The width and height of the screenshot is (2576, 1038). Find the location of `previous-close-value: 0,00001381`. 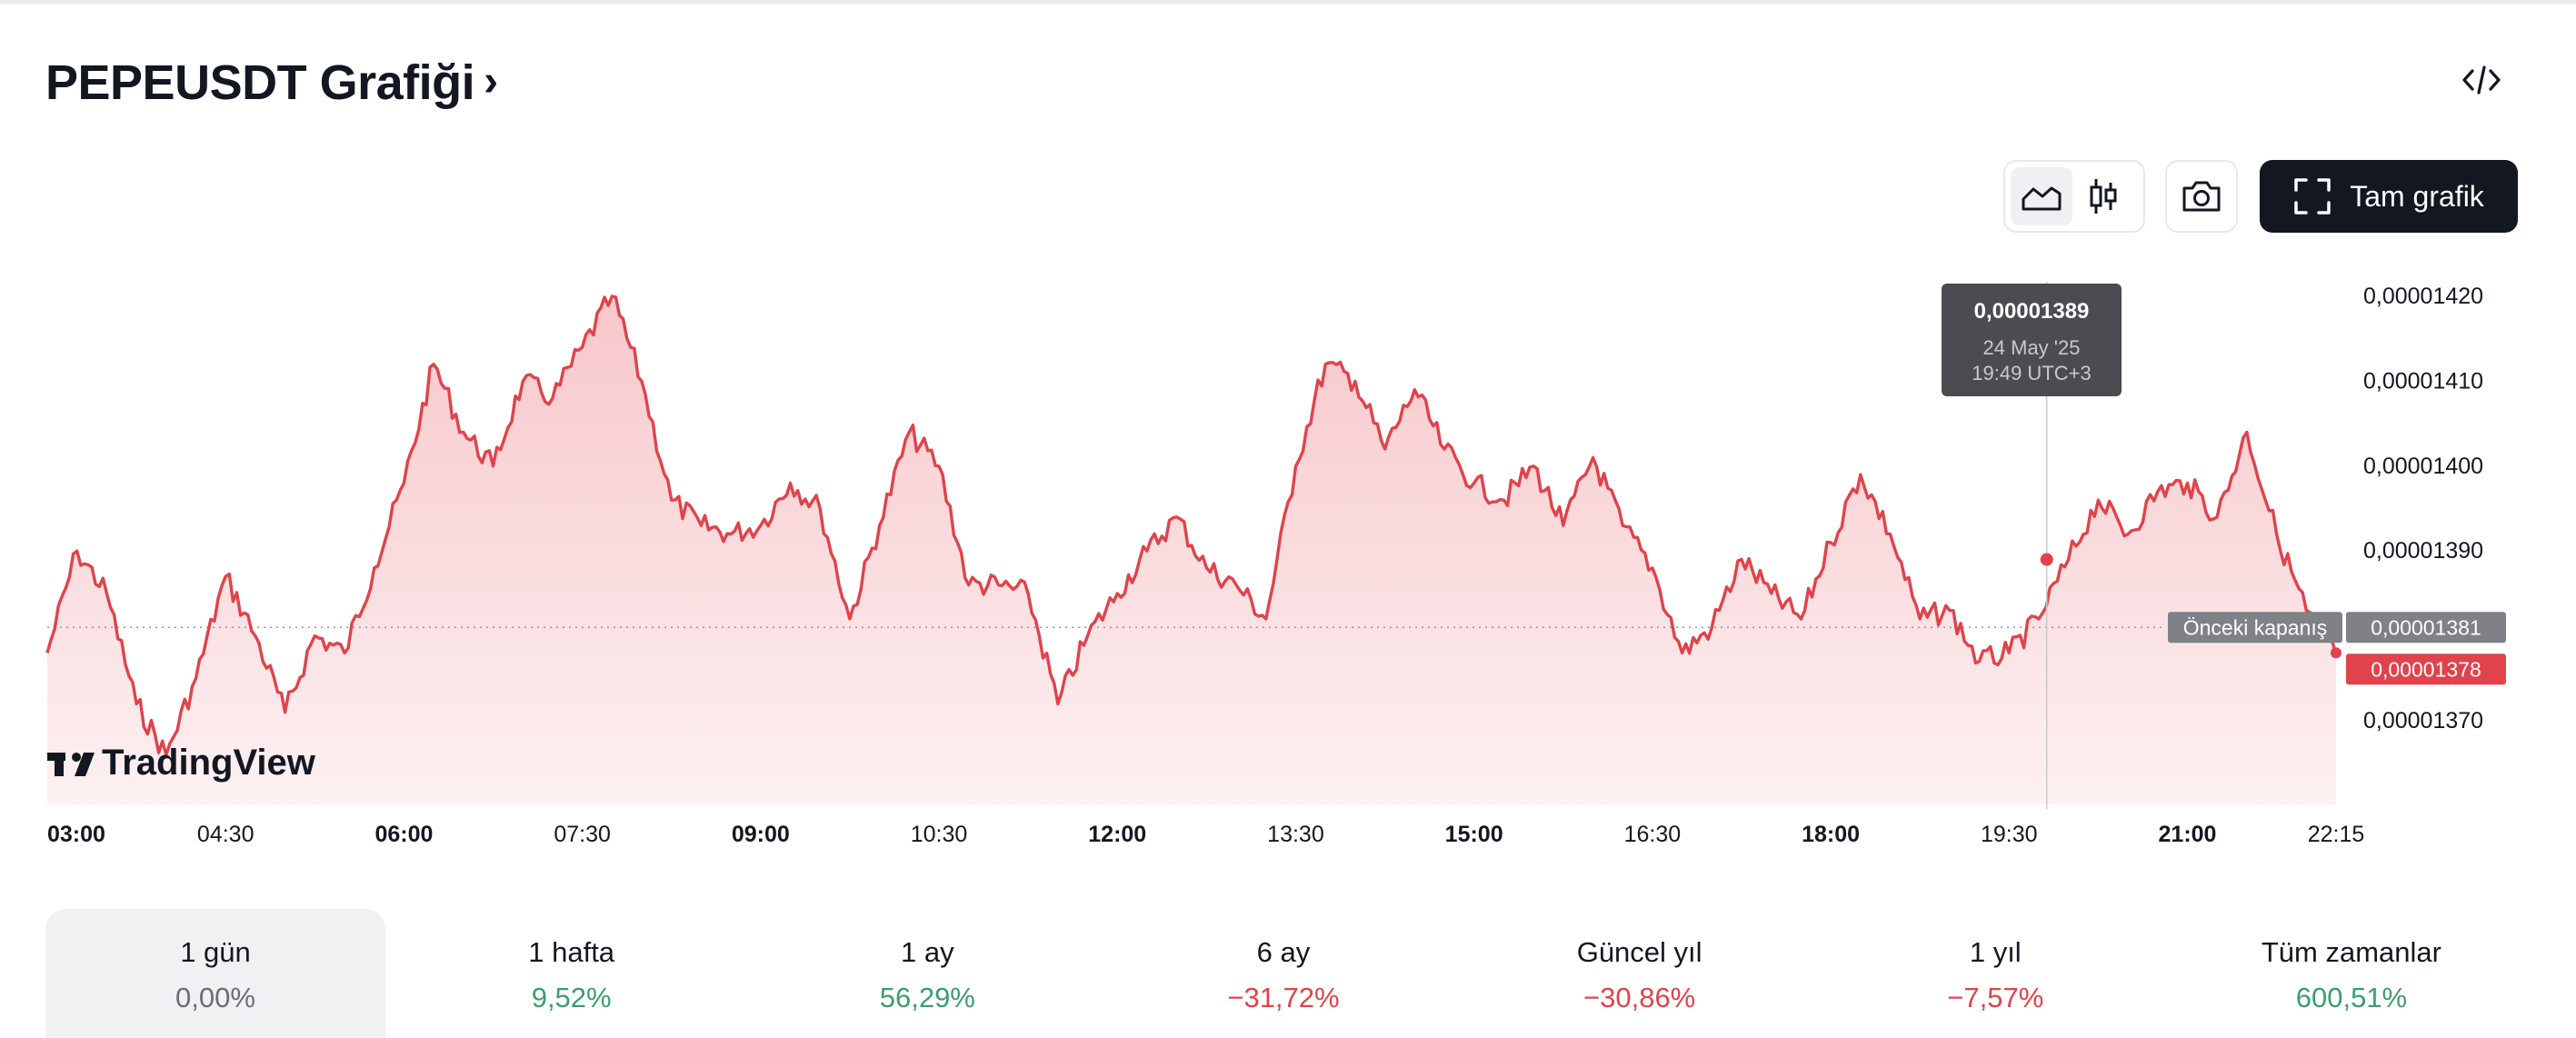

previous-close-value: 0,00001381 is located at coordinates (2426, 627).